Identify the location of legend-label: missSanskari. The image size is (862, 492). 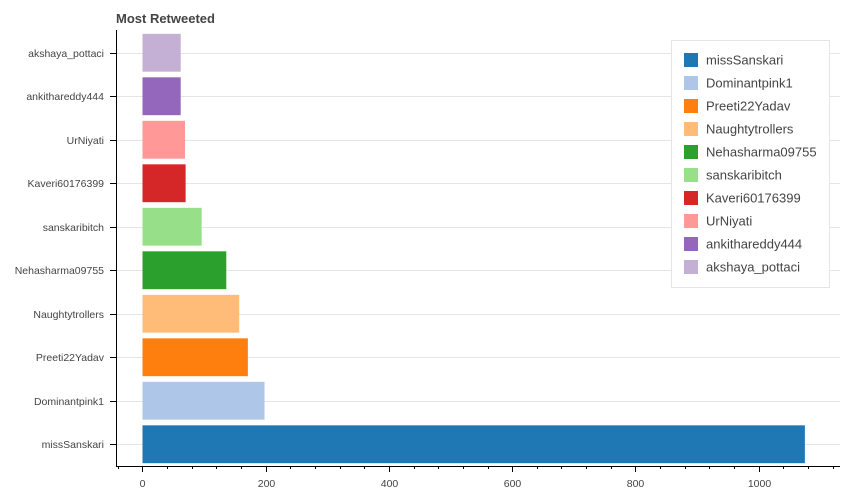
(744, 60).